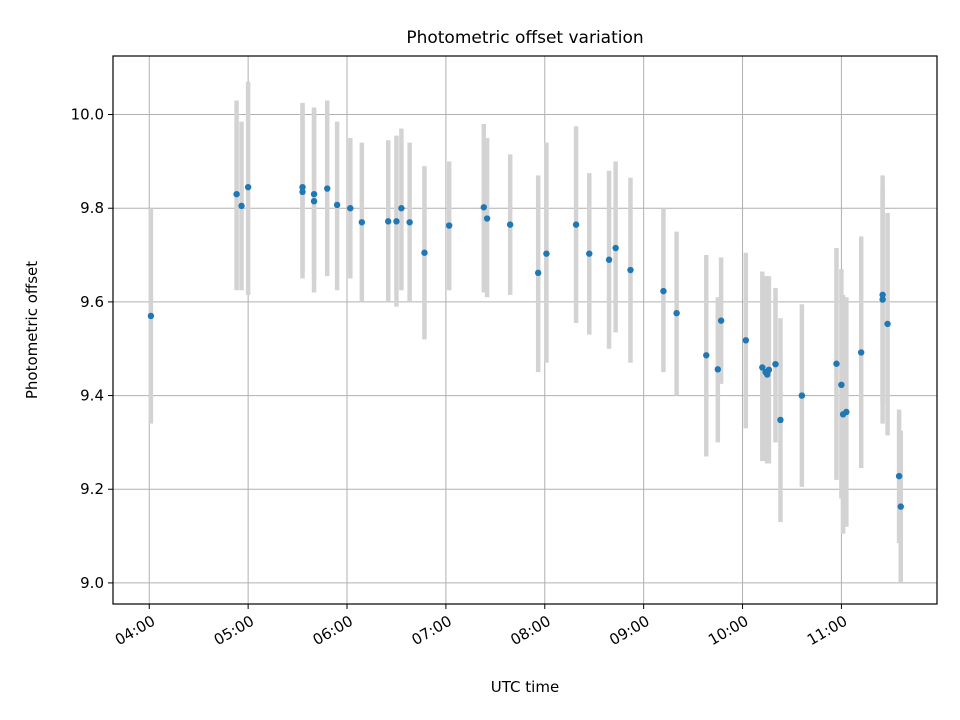 The width and height of the screenshot is (960, 720). Describe the element at coordinates (92, 208) in the screenshot. I see `y-tick-label: 9.8` at that location.